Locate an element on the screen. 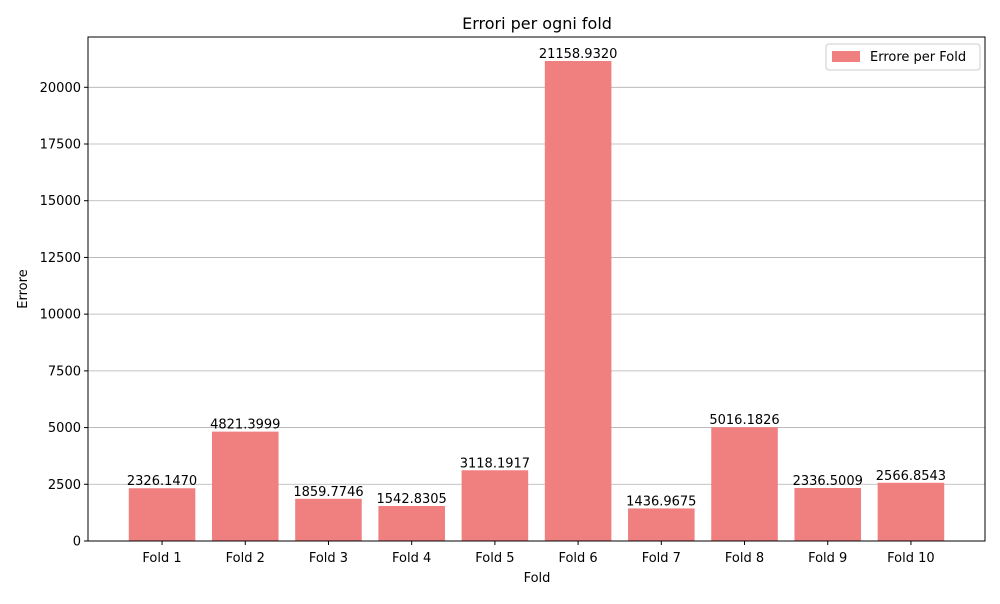 The image size is (1000, 604). bar-value-label: 21158.9320 is located at coordinates (578, 54).